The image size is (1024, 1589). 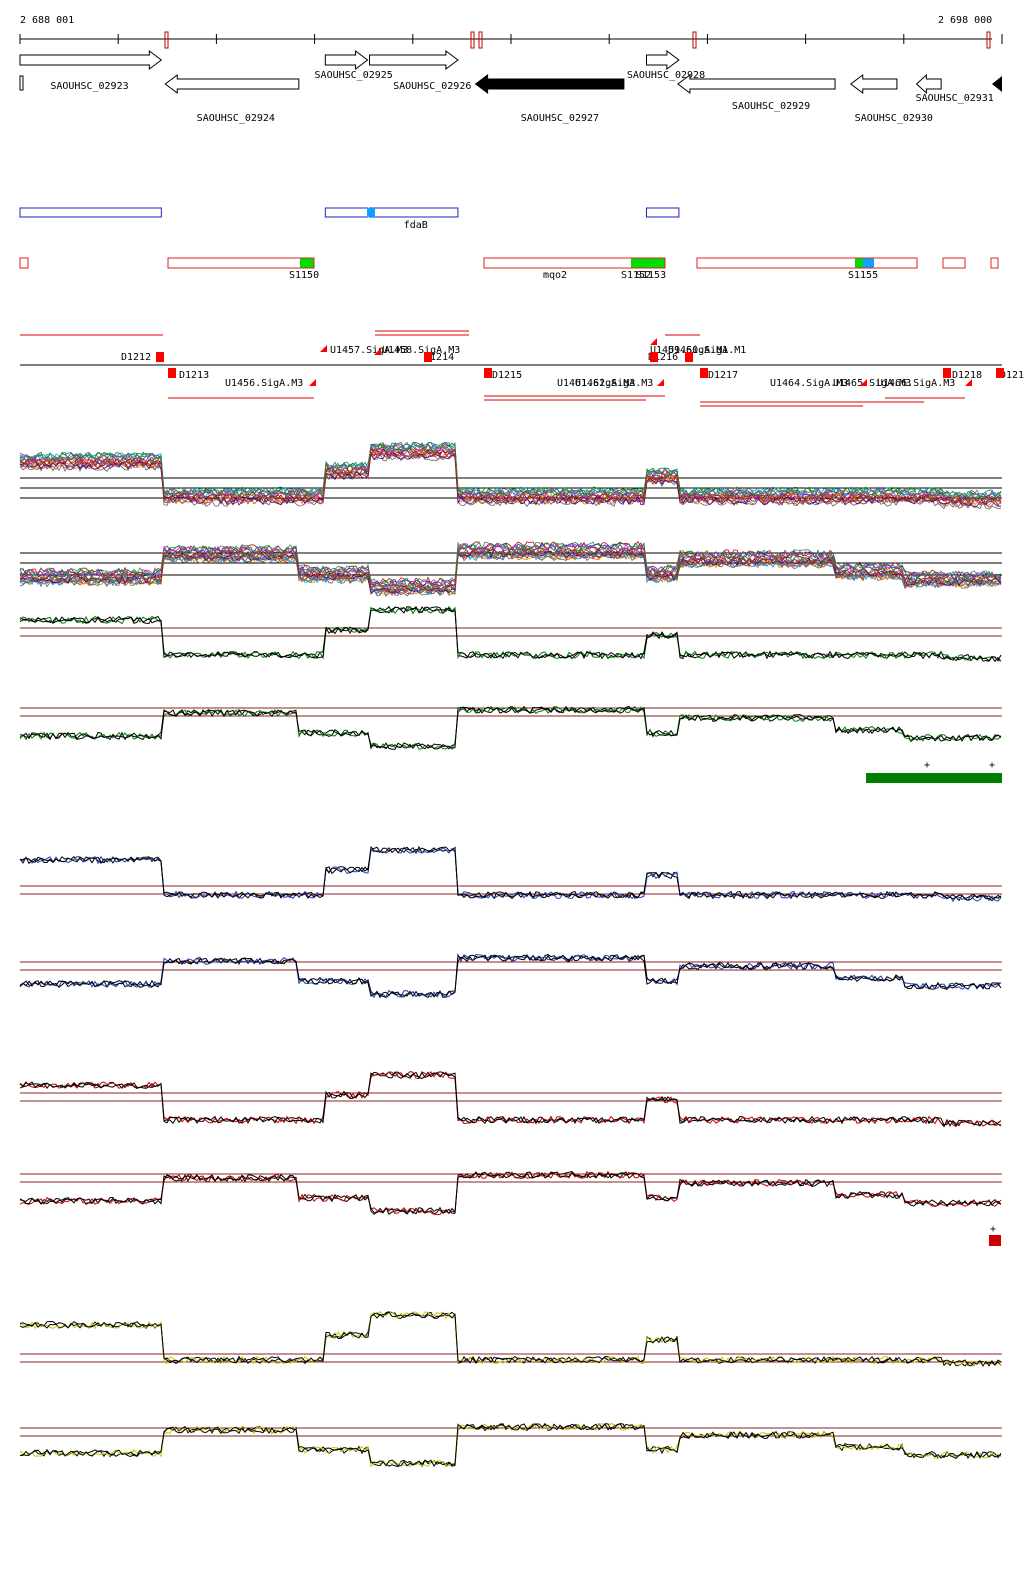 I want to click on gene-label: SAOUHSC_02931, so click(x=955, y=98).